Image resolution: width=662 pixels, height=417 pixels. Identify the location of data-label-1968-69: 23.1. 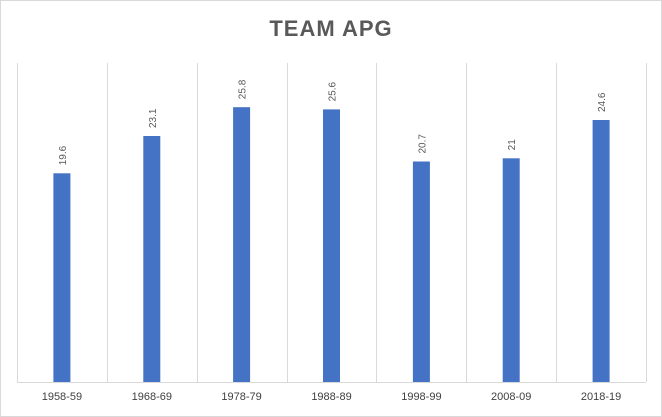
(153, 118).